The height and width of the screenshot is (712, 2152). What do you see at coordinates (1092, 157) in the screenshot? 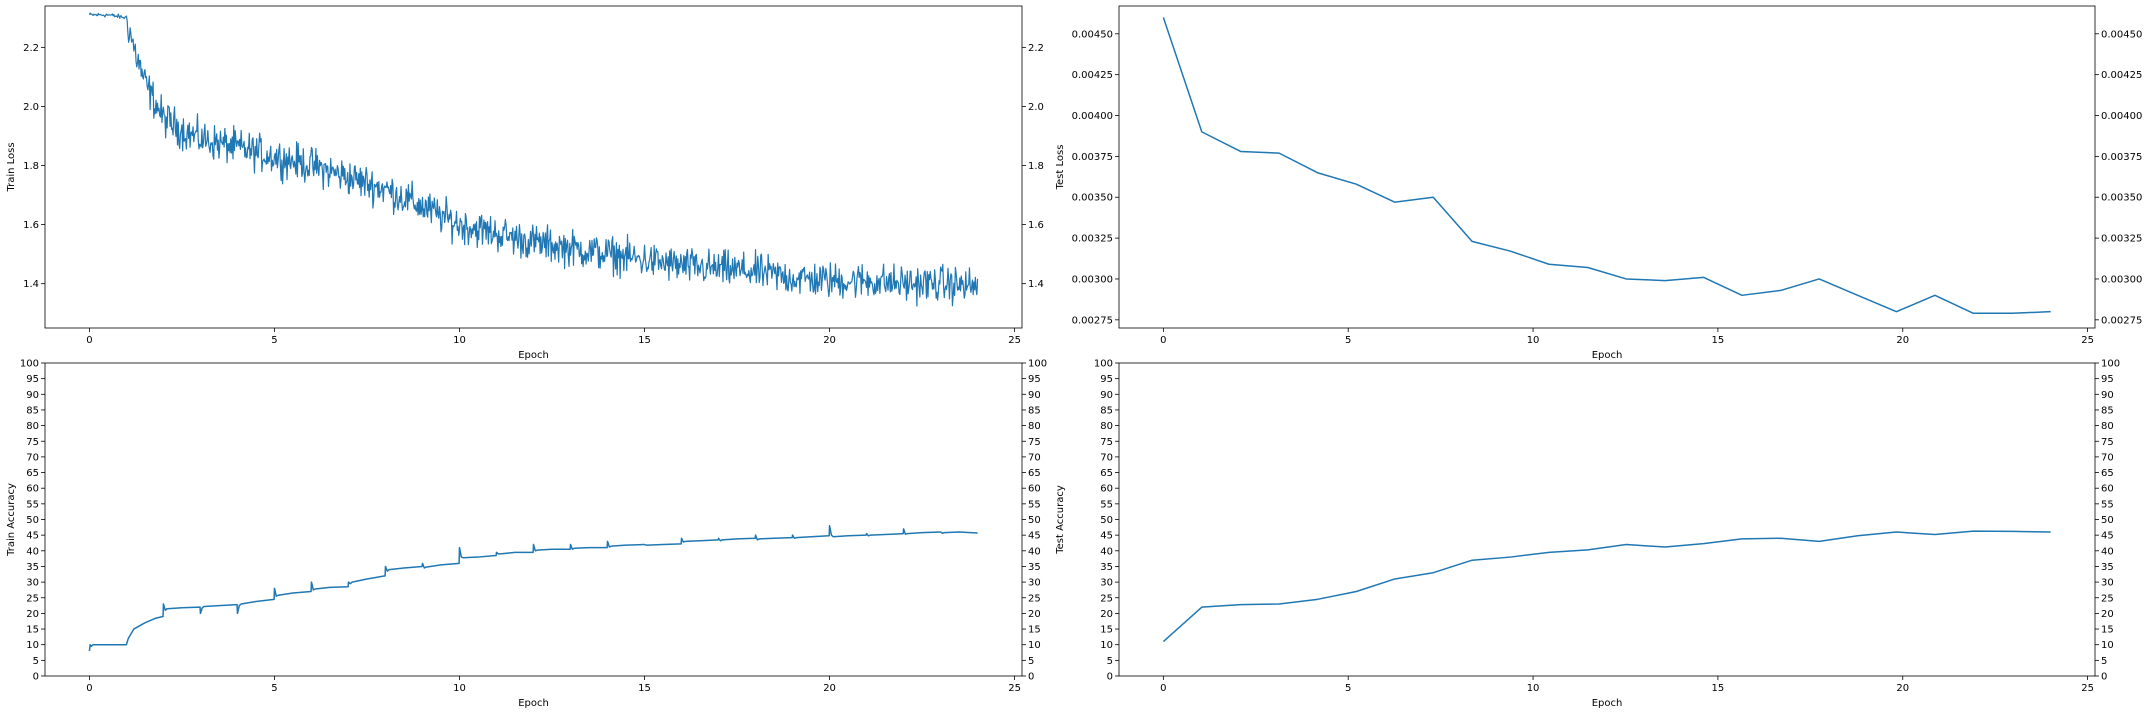
I see `y-tick-label: 0.00375` at bounding box center [1092, 157].